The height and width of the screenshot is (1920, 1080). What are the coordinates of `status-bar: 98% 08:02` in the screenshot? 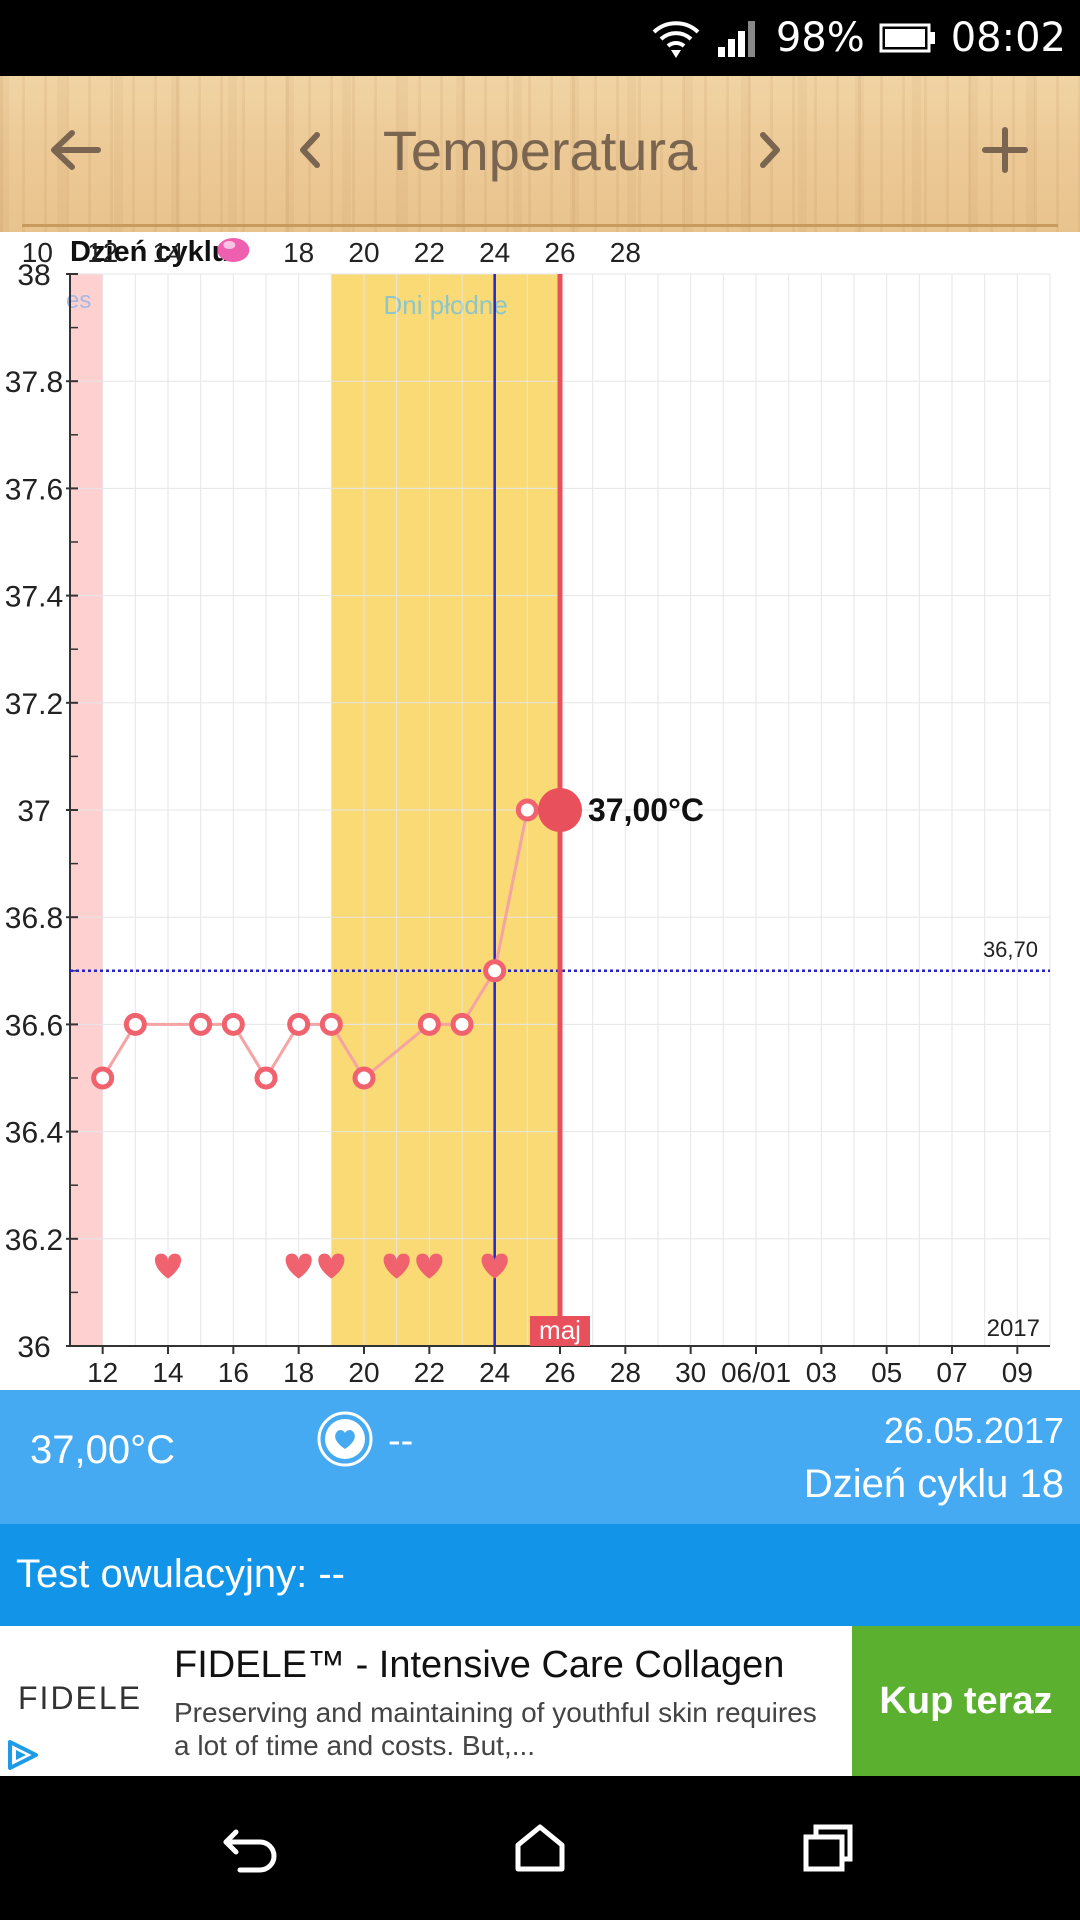 It's located at (540, 38).